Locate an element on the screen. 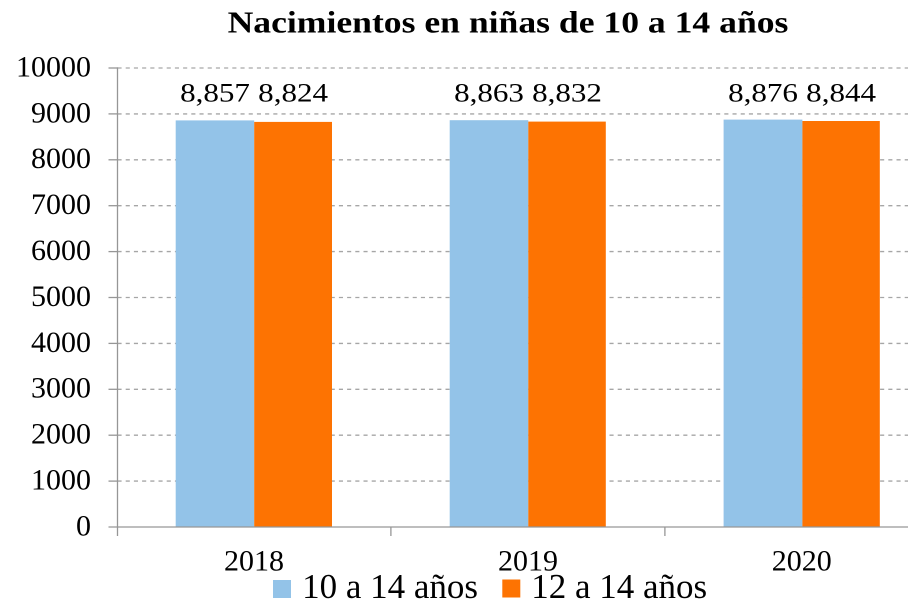  svg-text: 2018 is located at coordinates (254, 561).